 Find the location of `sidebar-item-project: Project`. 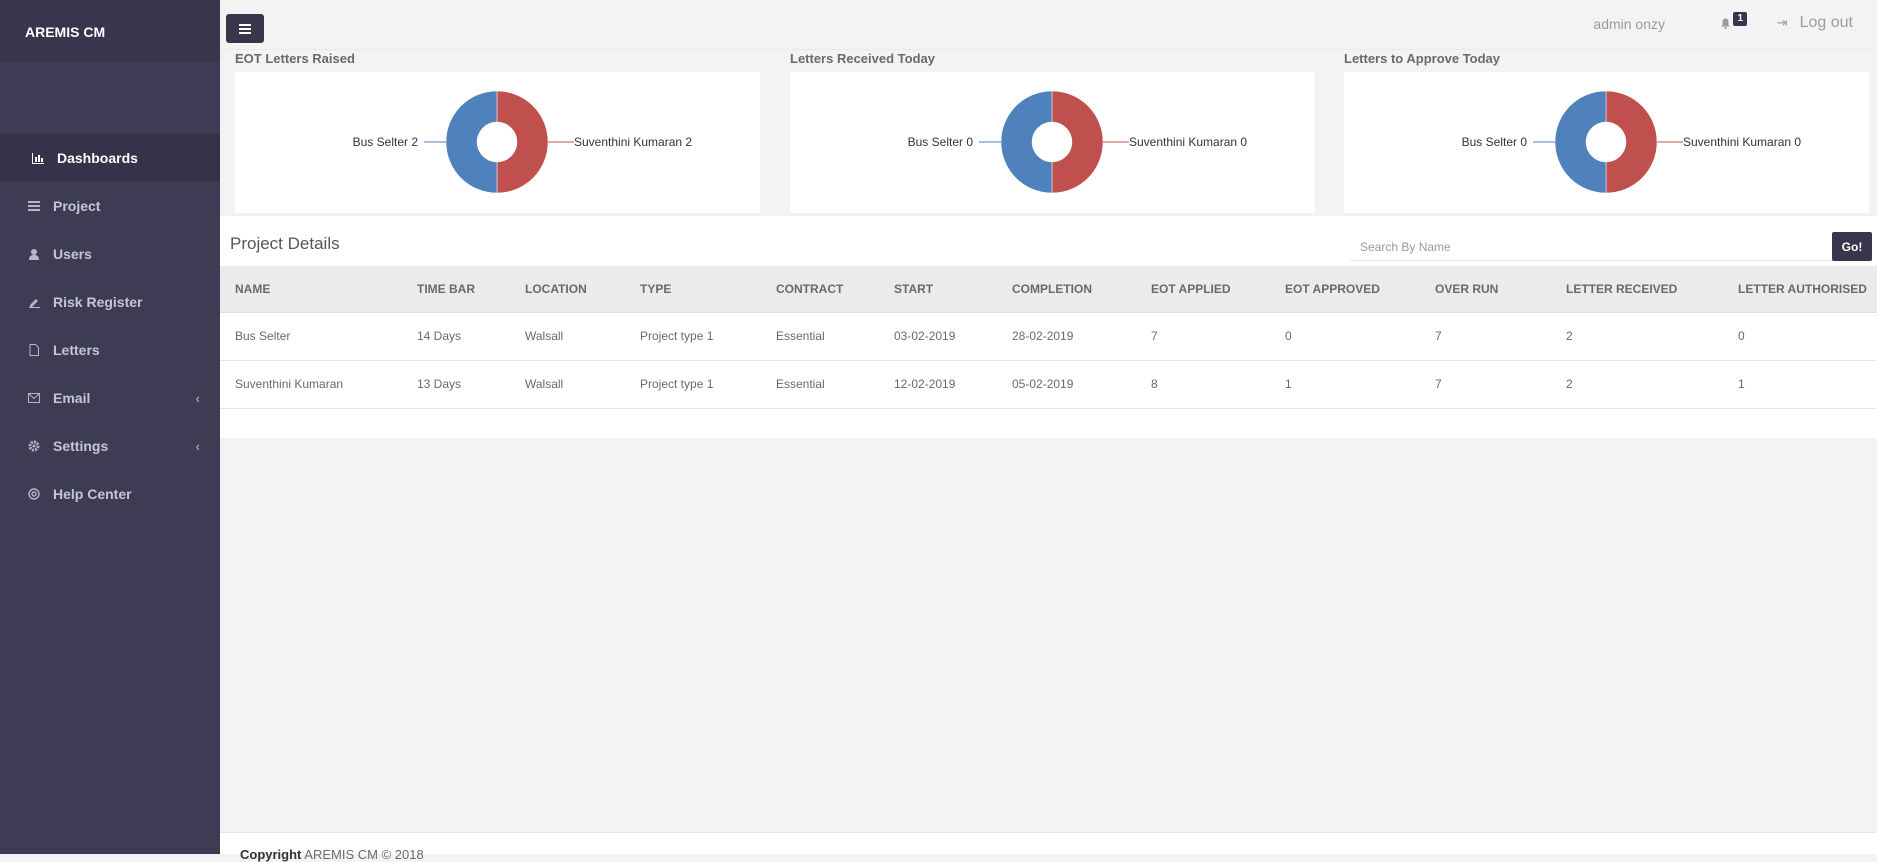

sidebar-item-project: Project is located at coordinates (110, 206).